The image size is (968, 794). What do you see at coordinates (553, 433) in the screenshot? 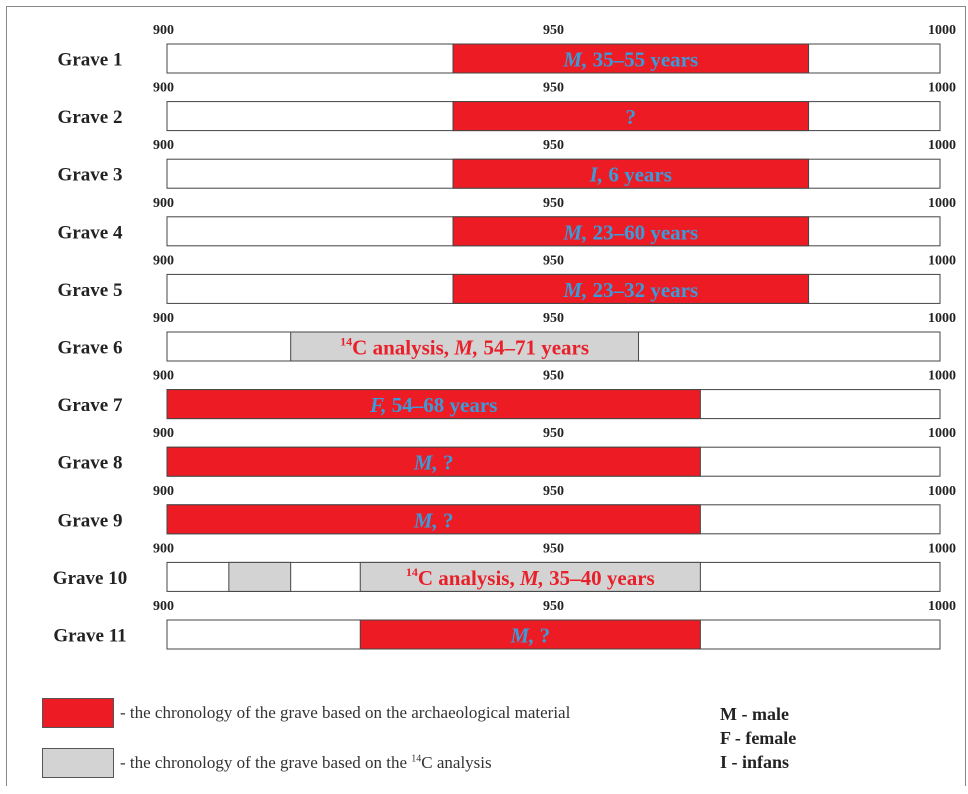
I see `tick-label-row-8: 950` at bounding box center [553, 433].